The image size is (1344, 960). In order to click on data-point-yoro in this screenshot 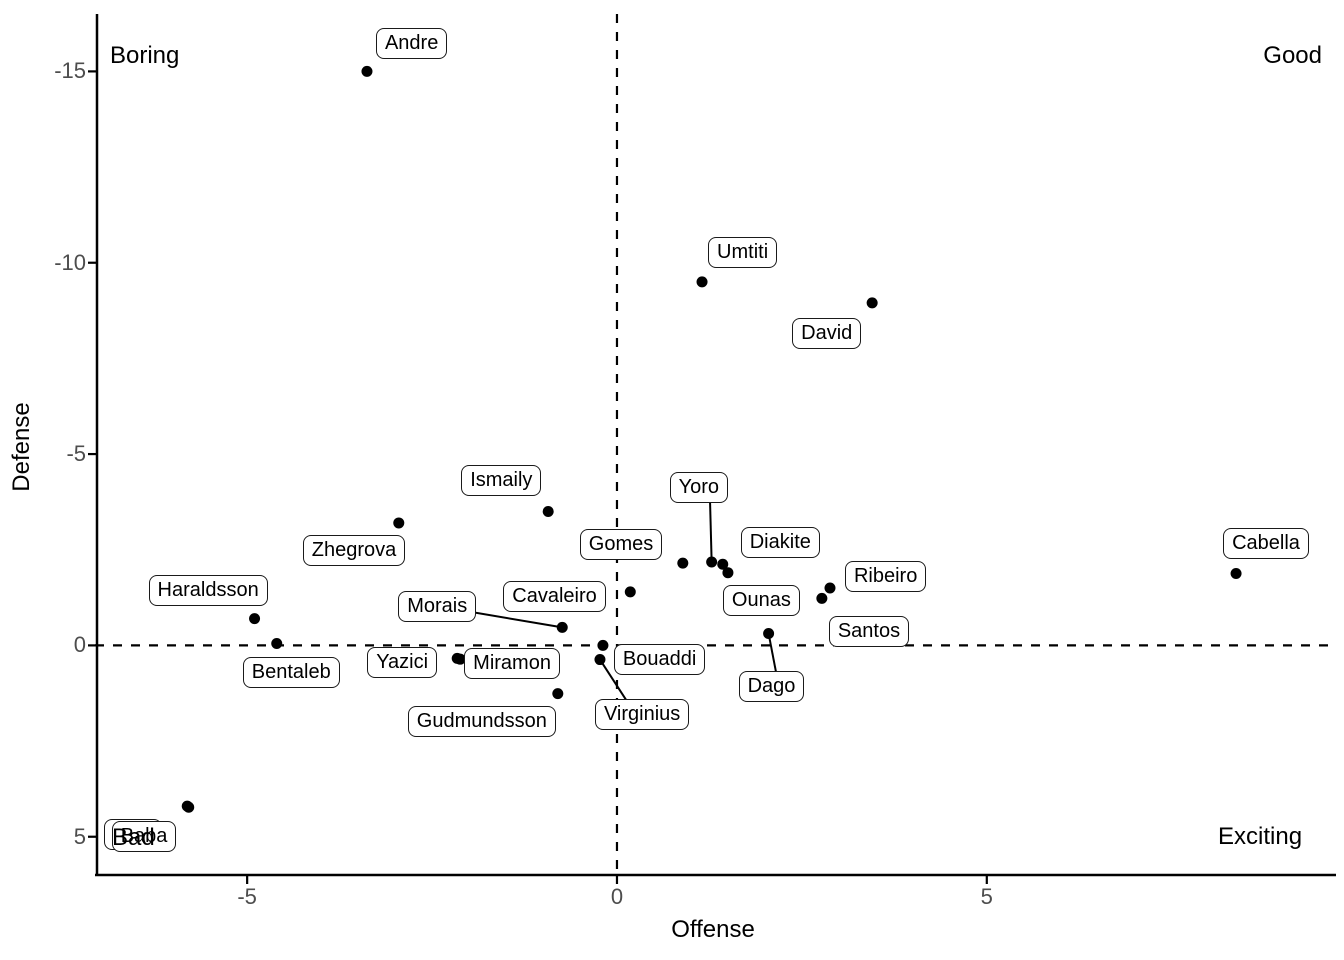, I will do `click(712, 562)`.